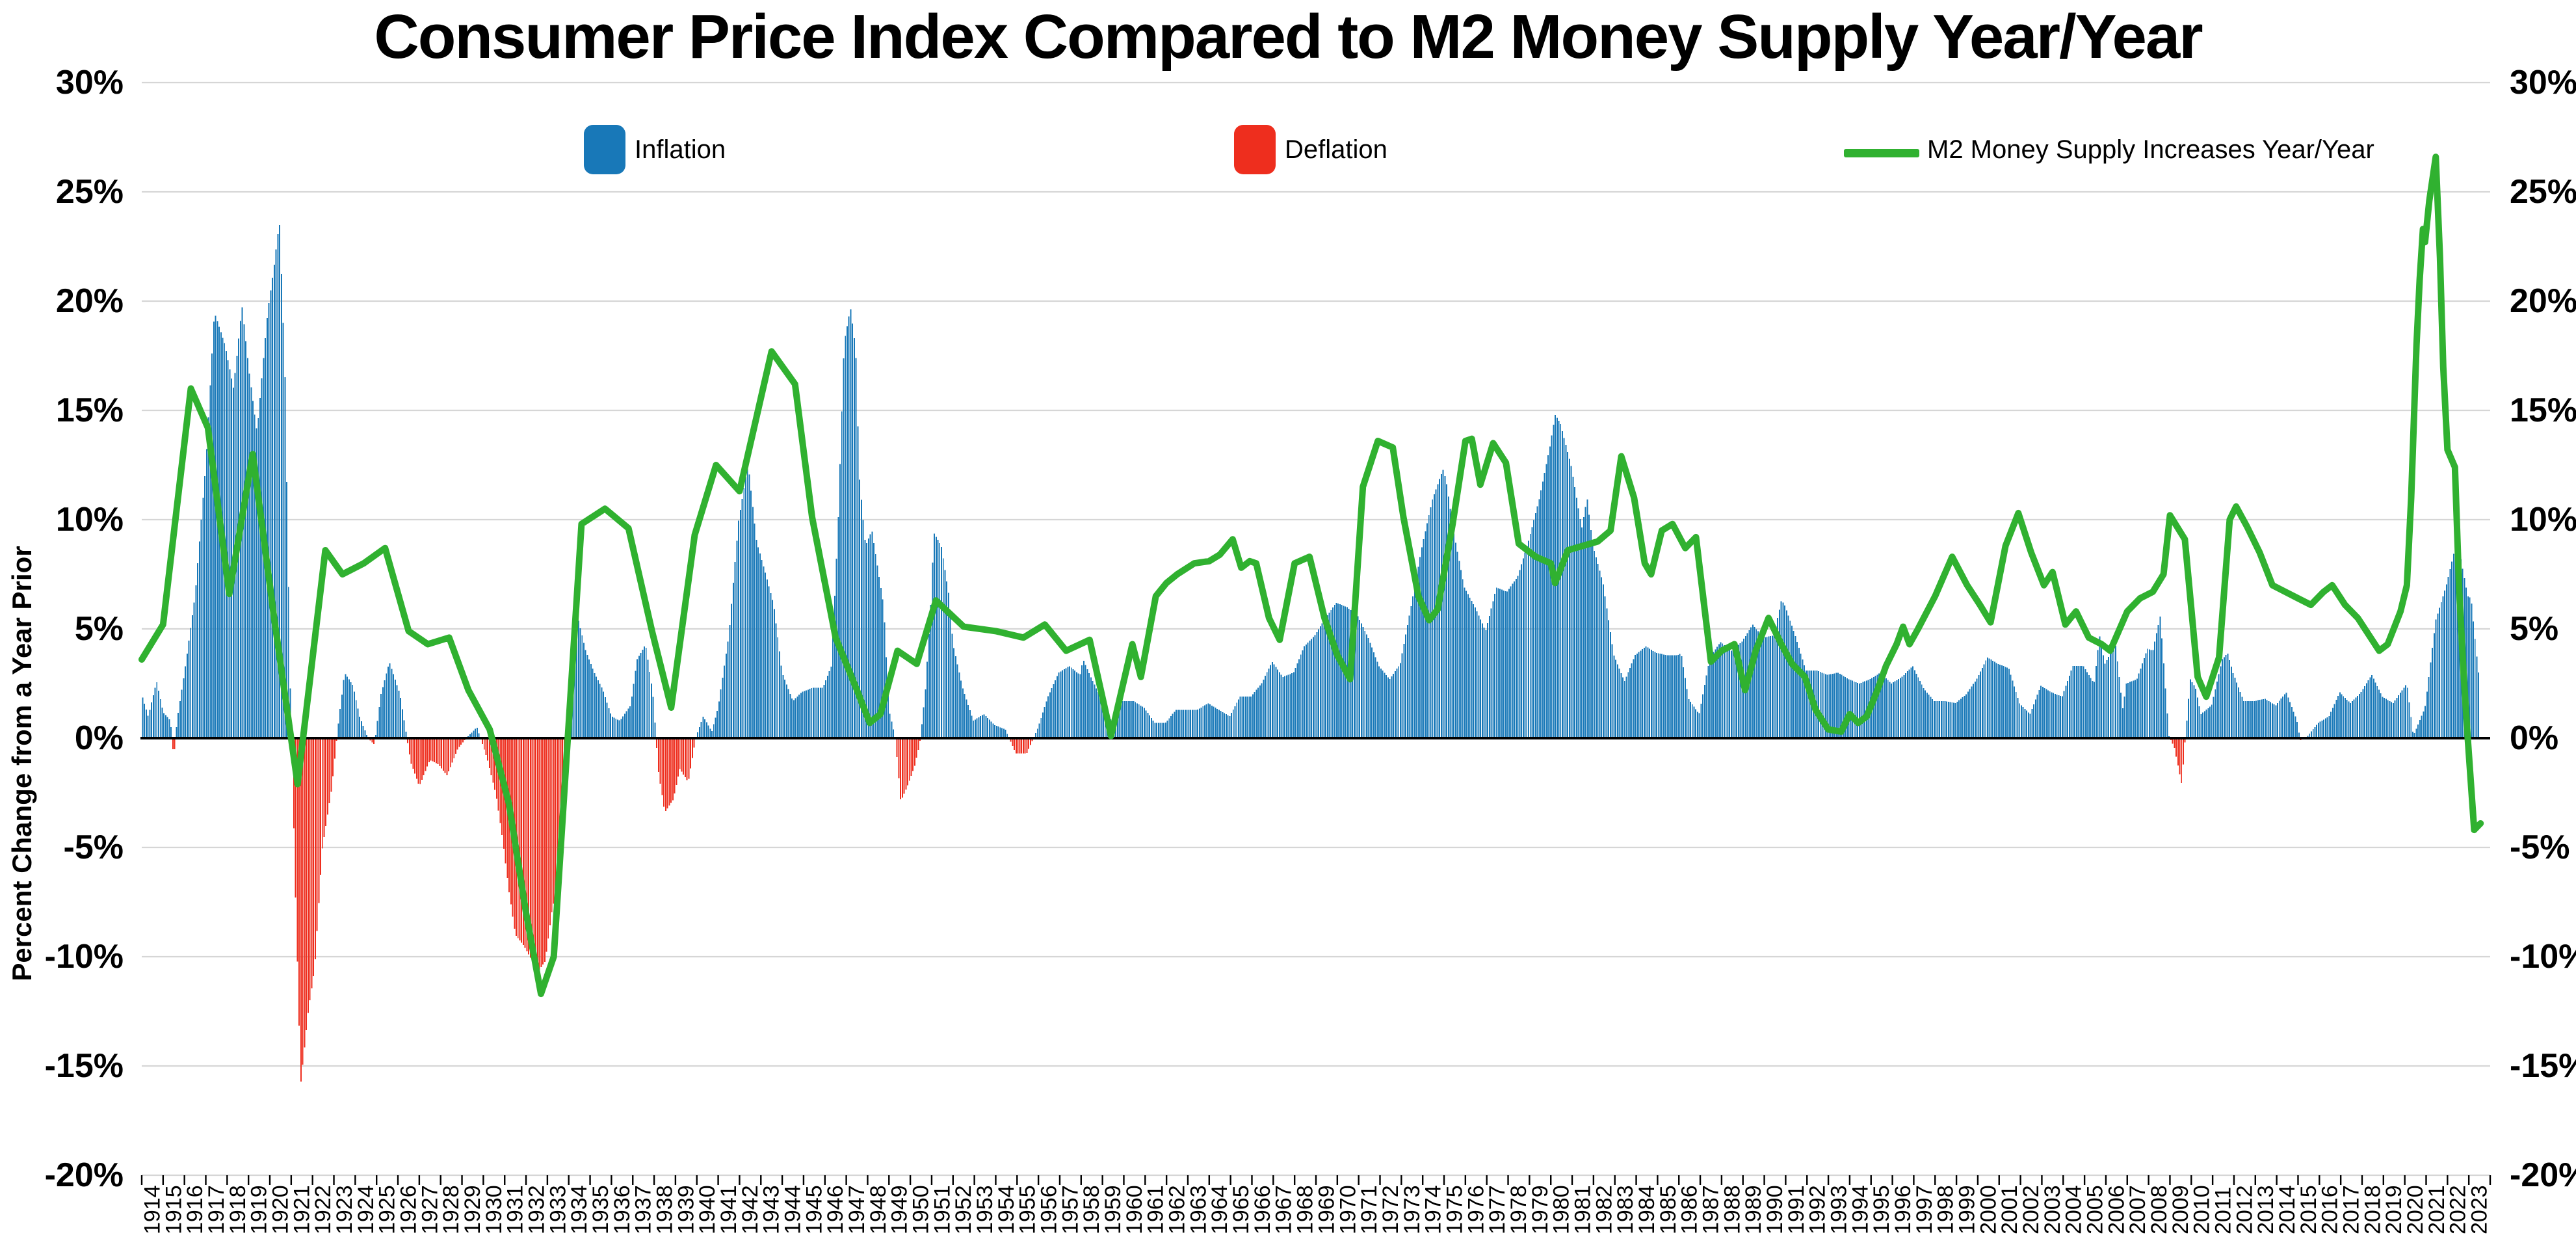 The width and height of the screenshot is (2576, 1237). Describe the element at coordinates (1412, 1209) in the screenshot. I see `x-tick-label: 1973` at that location.